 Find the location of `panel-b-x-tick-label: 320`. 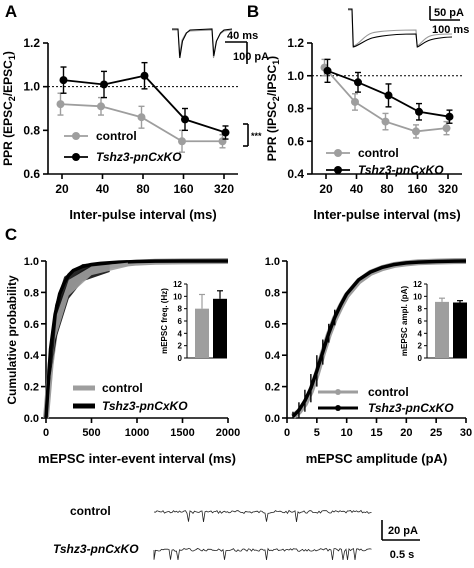

panel-b-x-tick-label: 320 is located at coordinates (448, 189).